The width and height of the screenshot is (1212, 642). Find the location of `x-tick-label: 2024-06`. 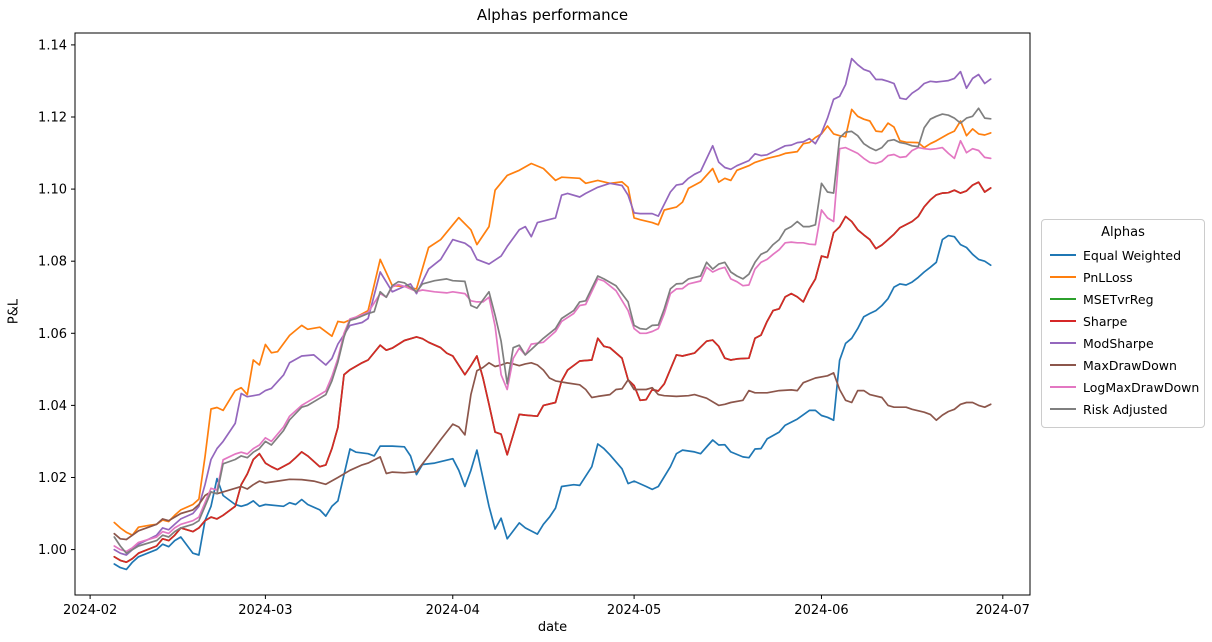

x-tick-label: 2024-06 is located at coordinates (821, 610).